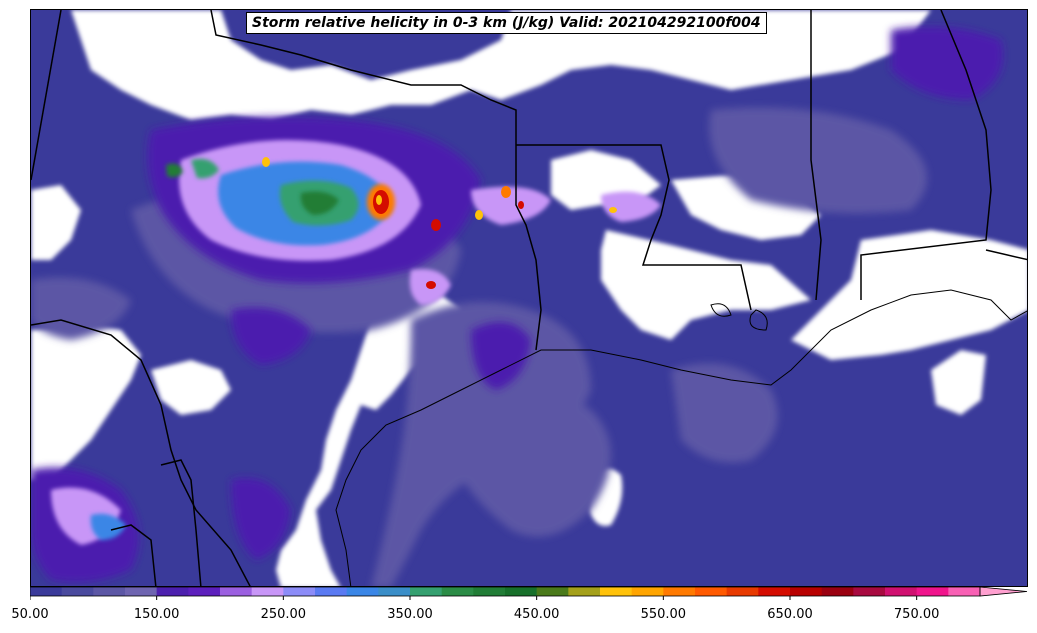 This screenshot has height=633, width=1037. I want to click on colorbar-tick-label: 350.00, so click(410, 614).